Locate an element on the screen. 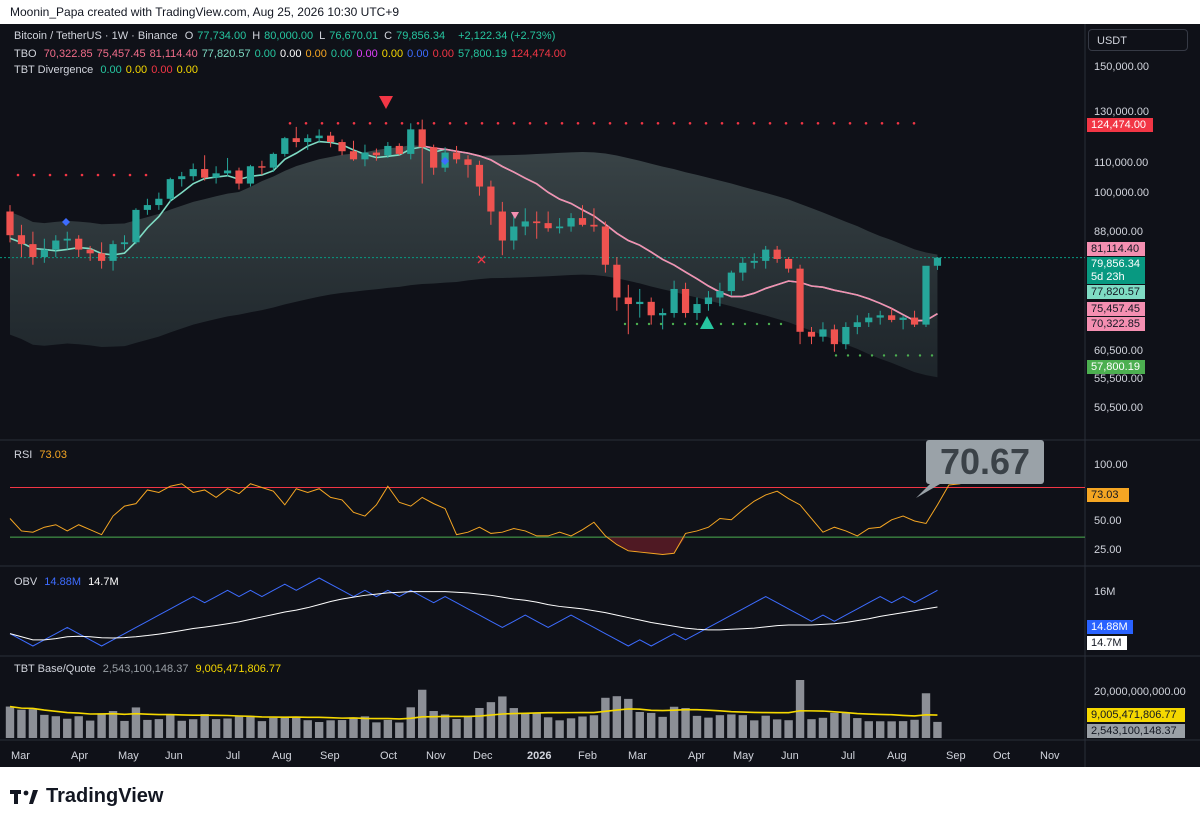 This screenshot has width=1200, height=823. tbt-bq-volume-price-tag: 2,543,100,148.37 is located at coordinates (1136, 731).